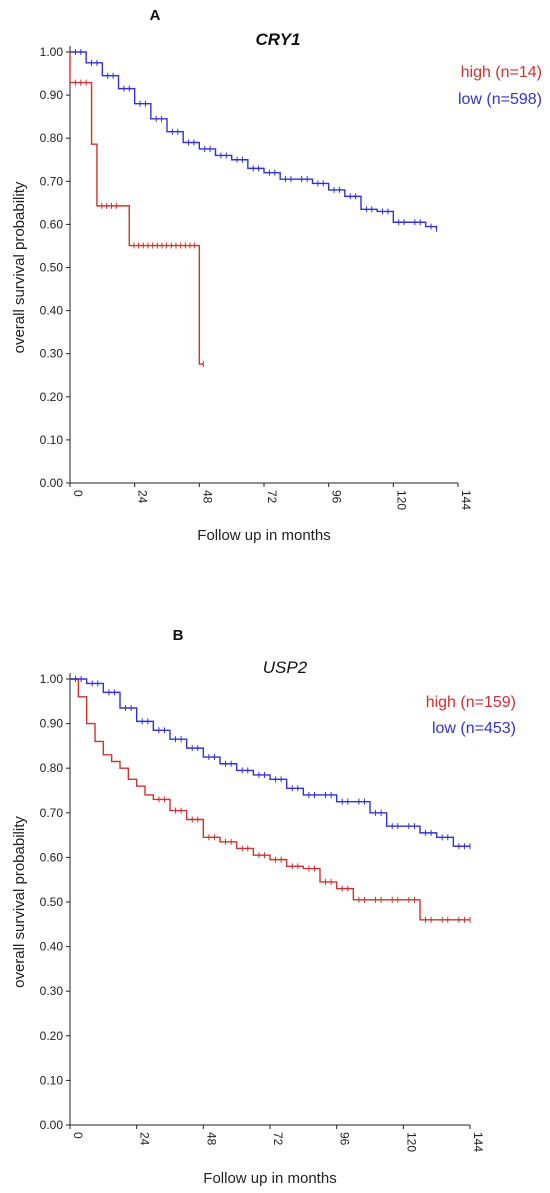 The height and width of the screenshot is (1193, 550). Describe the element at coordinates (277, 39) in the screenshot. I see `chart-title: CRY1` at that location.